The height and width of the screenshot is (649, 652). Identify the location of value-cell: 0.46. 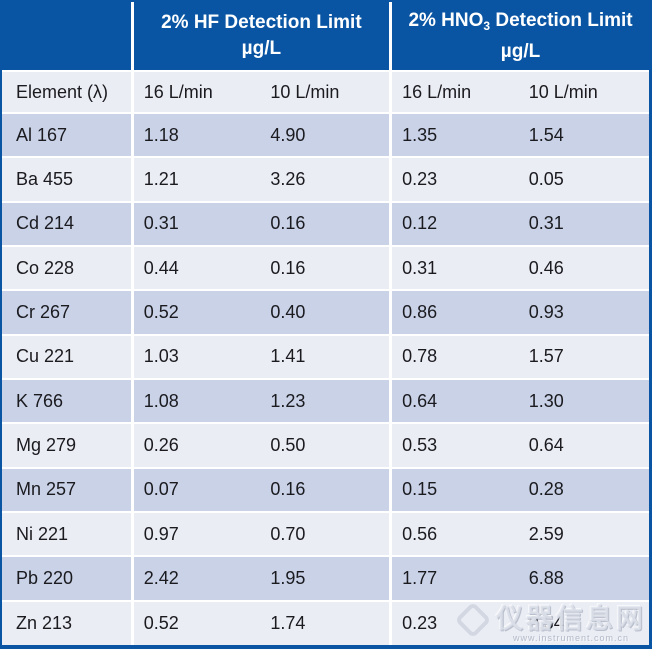
(583, 268).